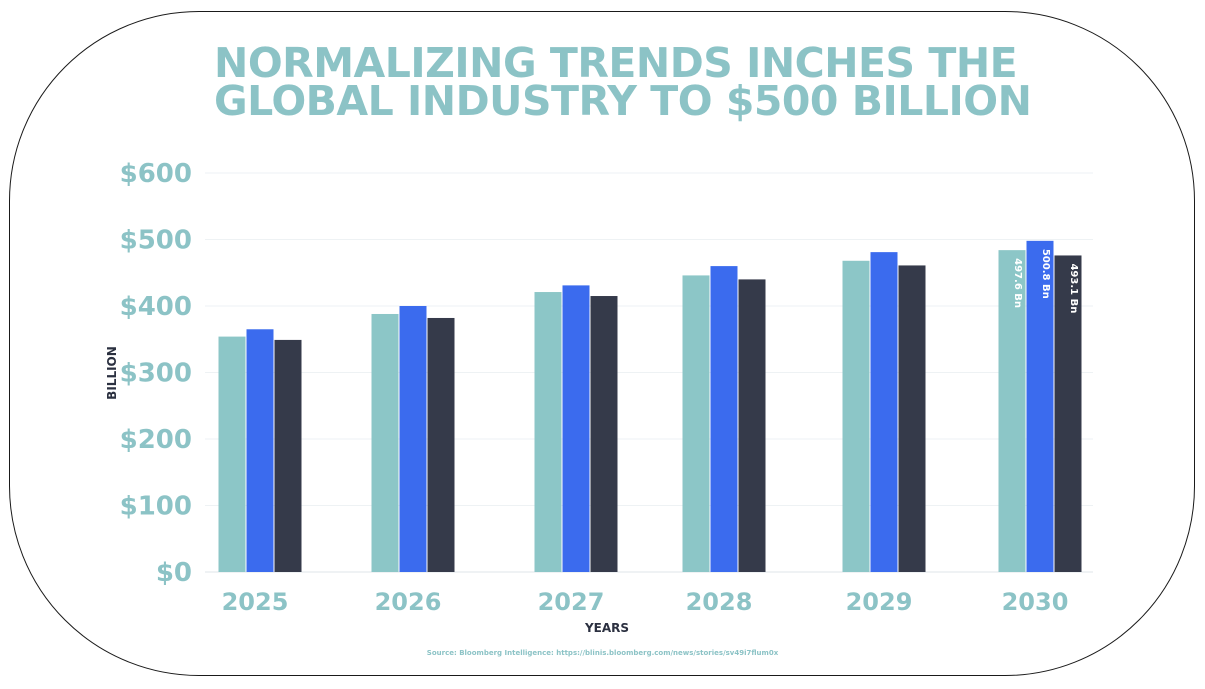  I want to click on y-tick-label: $0, so click(174, 573).